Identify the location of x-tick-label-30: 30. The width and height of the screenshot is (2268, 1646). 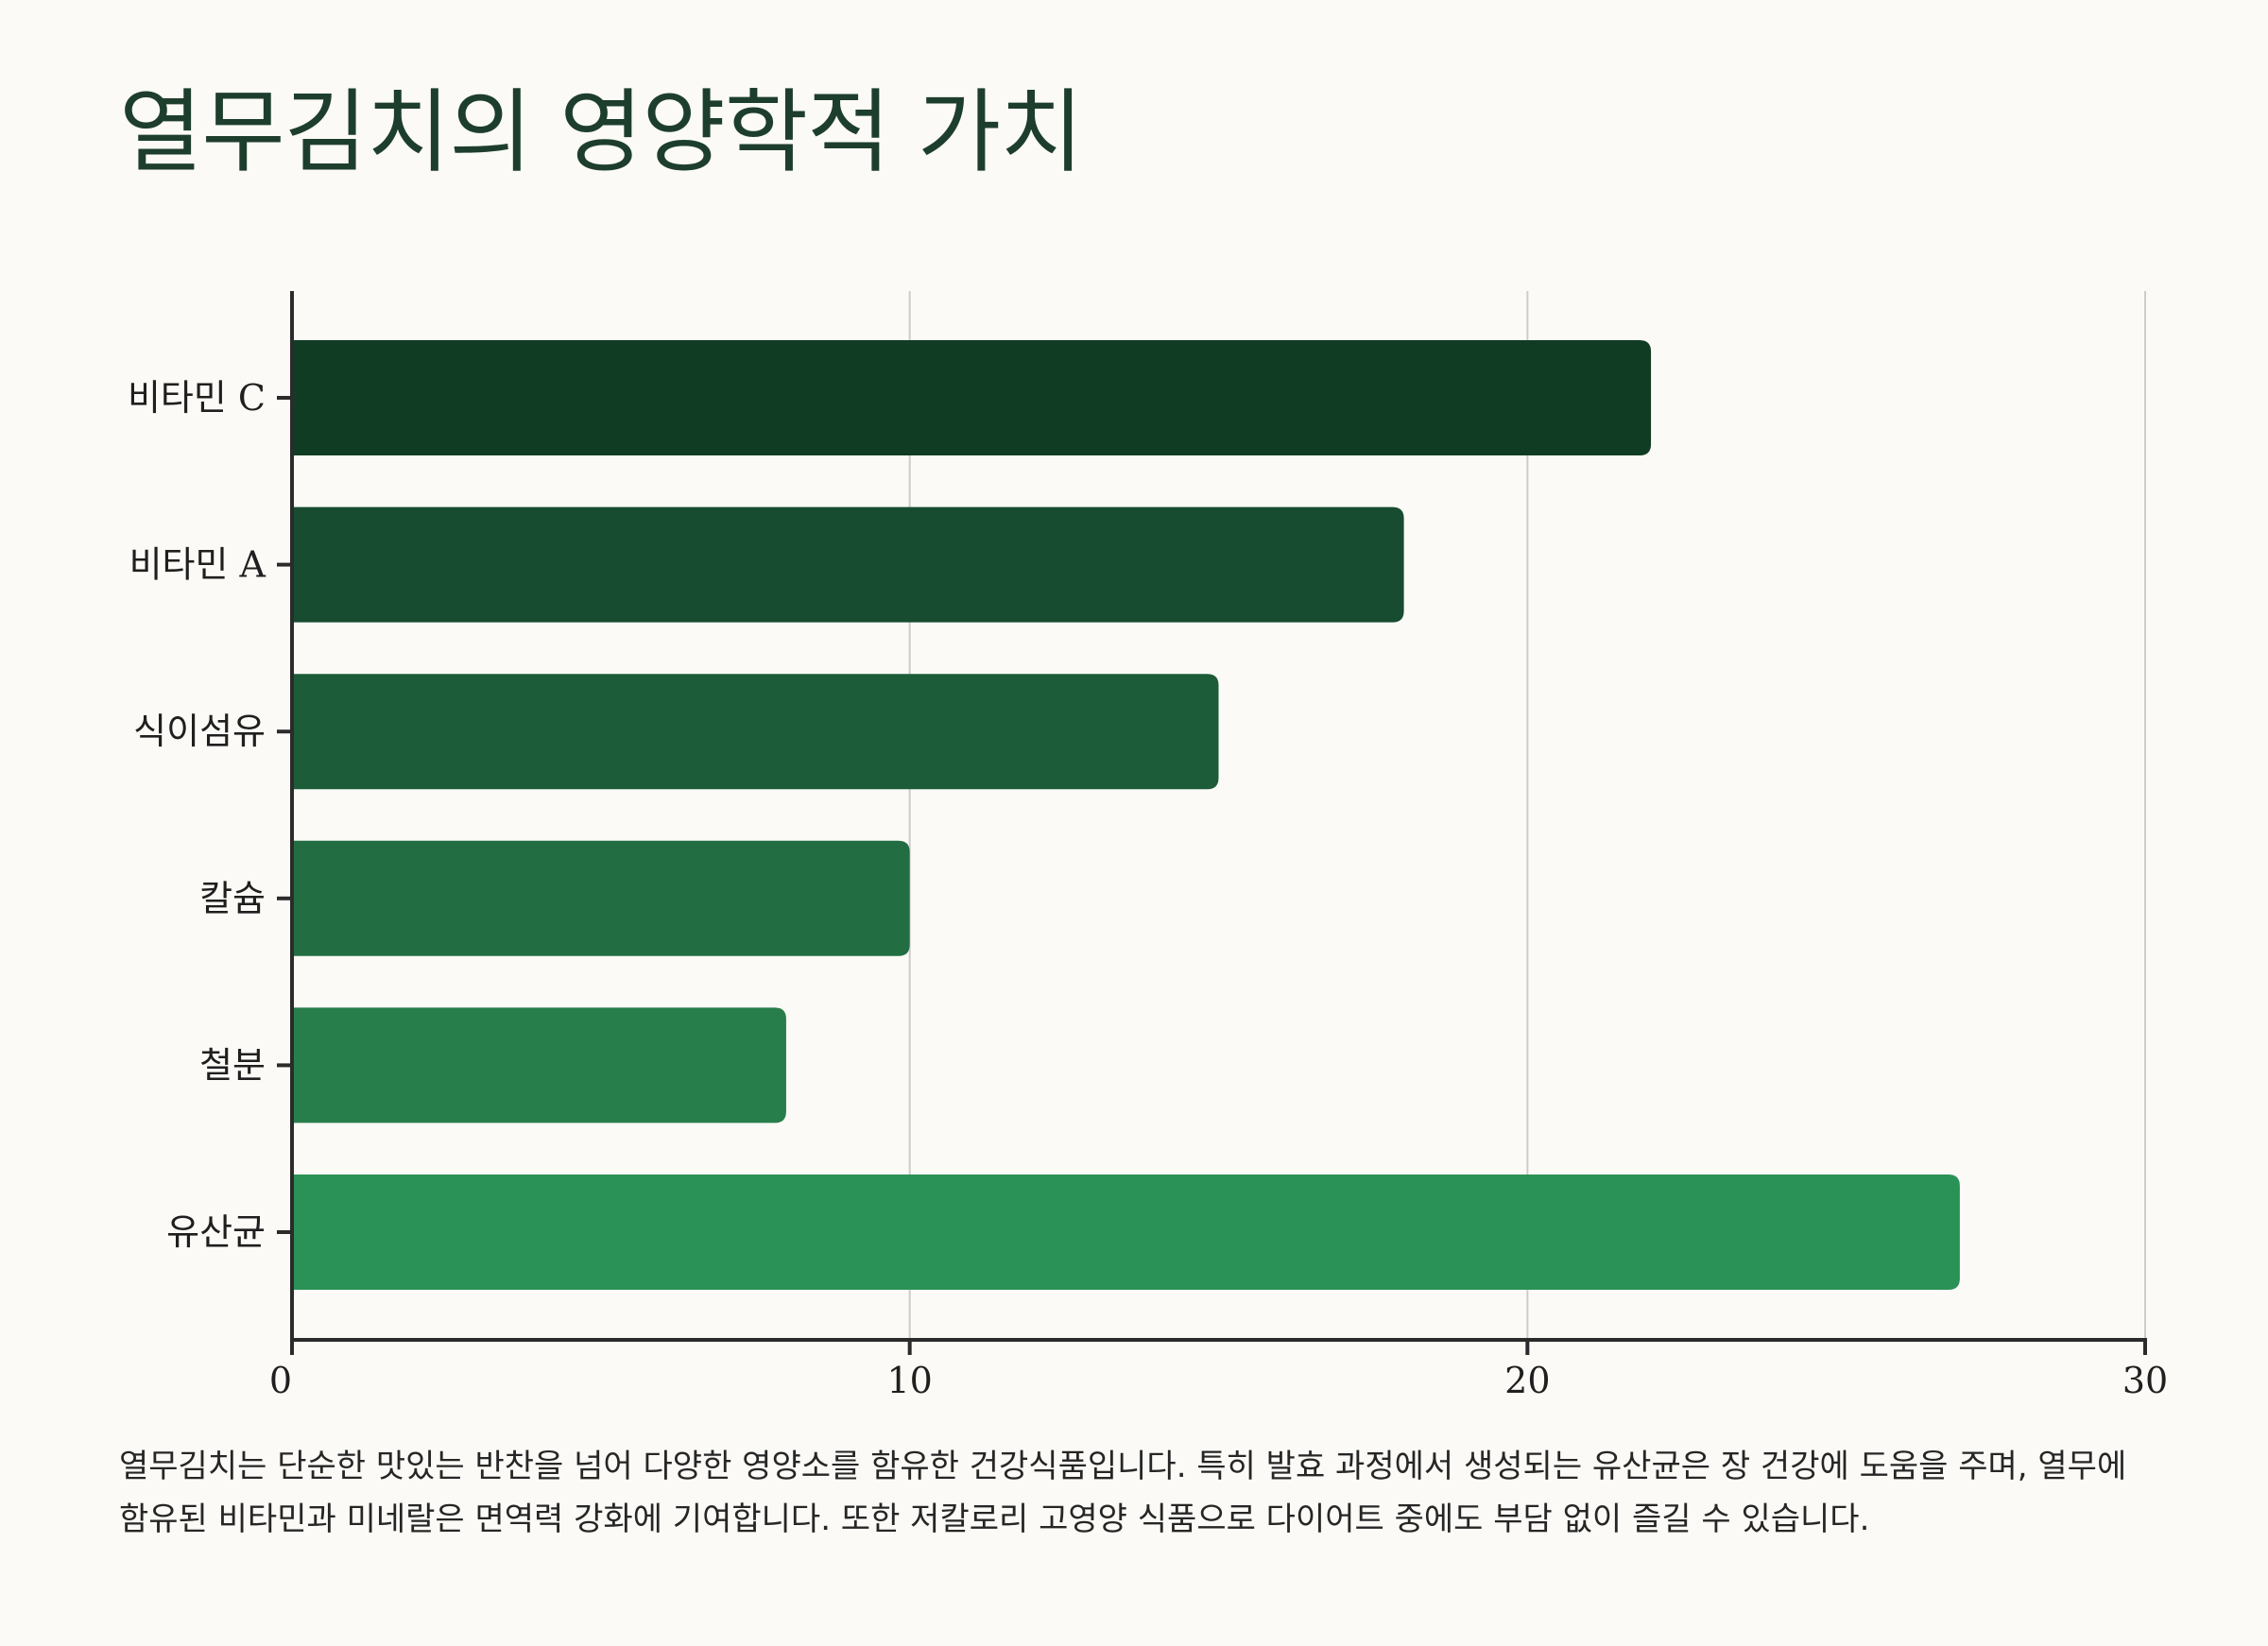
(2145, 1380).